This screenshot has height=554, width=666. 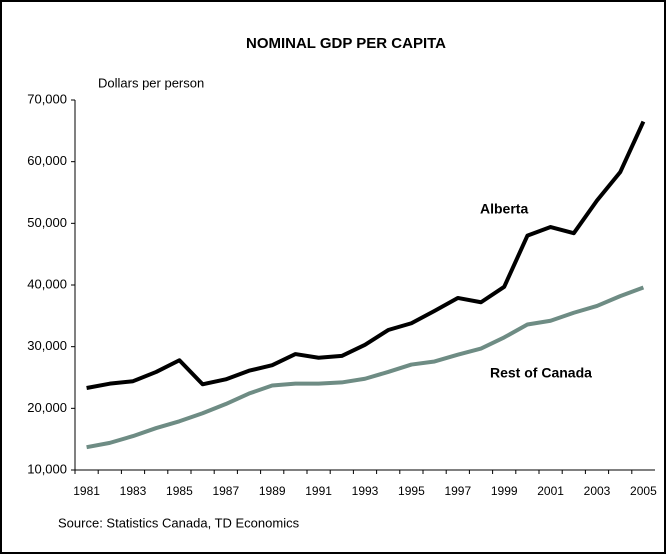 I want to click on y-tick-label: 30,000, so click(x=47, y=345).